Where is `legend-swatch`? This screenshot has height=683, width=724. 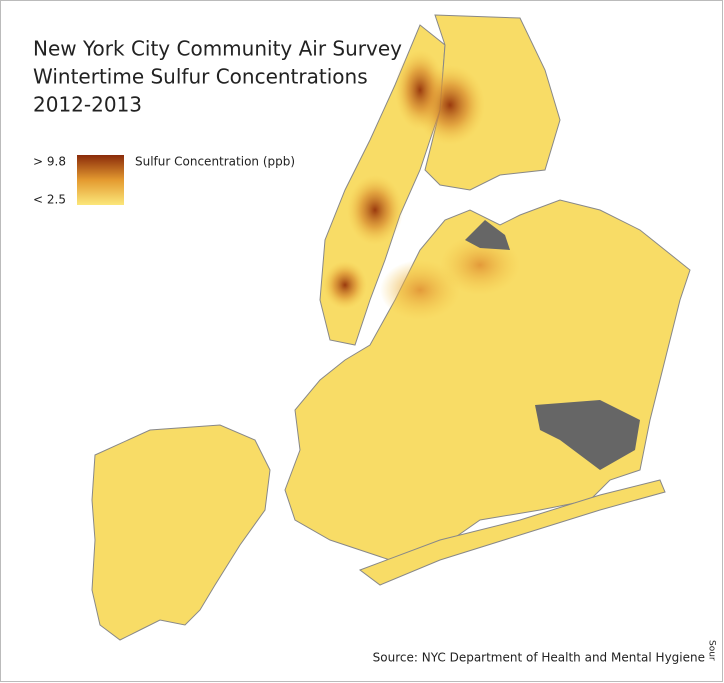
legend-swatch is located at coordinates (100, 180).